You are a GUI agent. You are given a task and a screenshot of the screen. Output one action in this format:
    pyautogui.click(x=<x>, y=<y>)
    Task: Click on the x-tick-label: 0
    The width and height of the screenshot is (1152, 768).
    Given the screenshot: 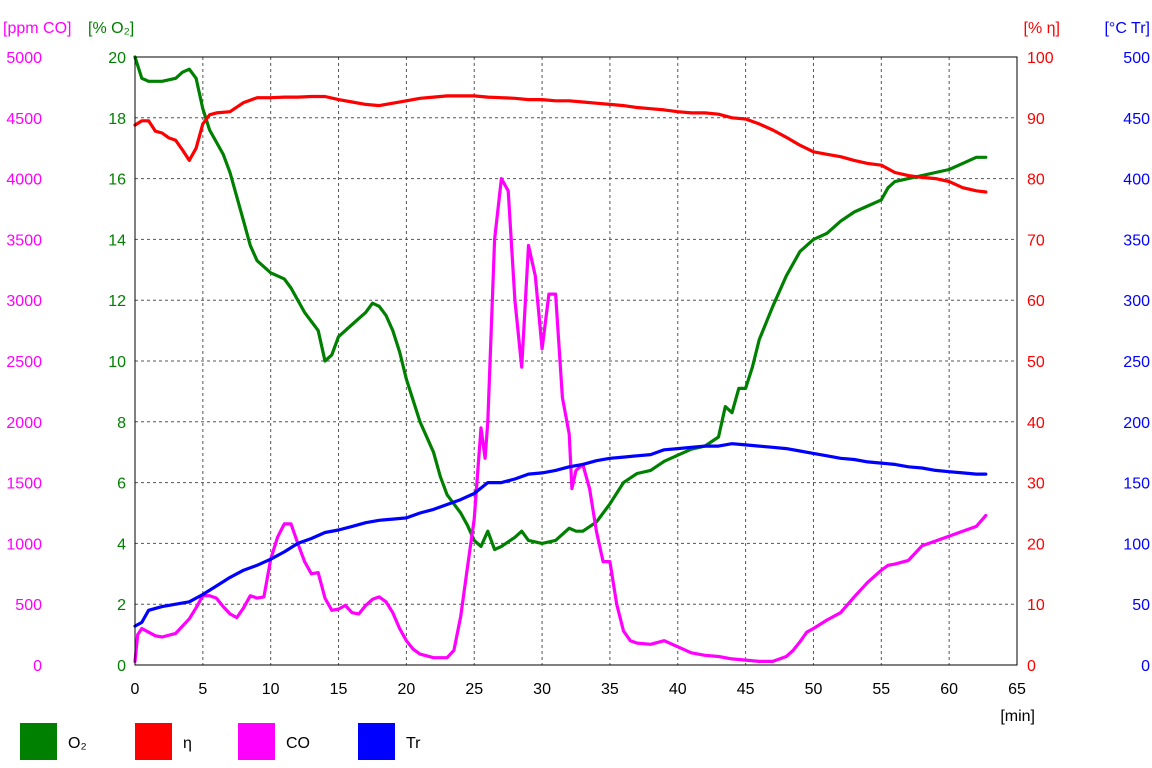 What is the action you would take?
    pyautogui.click(x=135, y=689)
    